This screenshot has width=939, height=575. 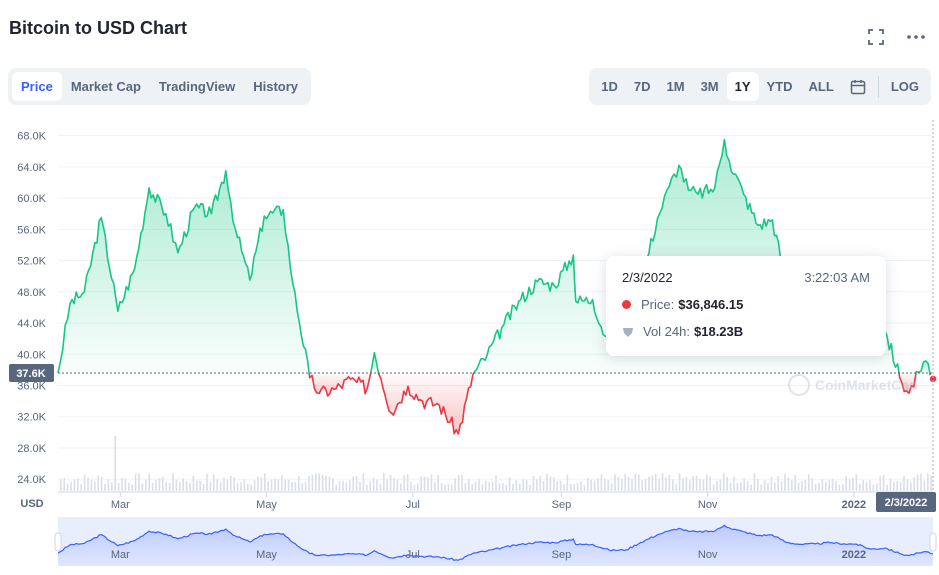 I want to click on range-divider, so click(x=878, y=86).